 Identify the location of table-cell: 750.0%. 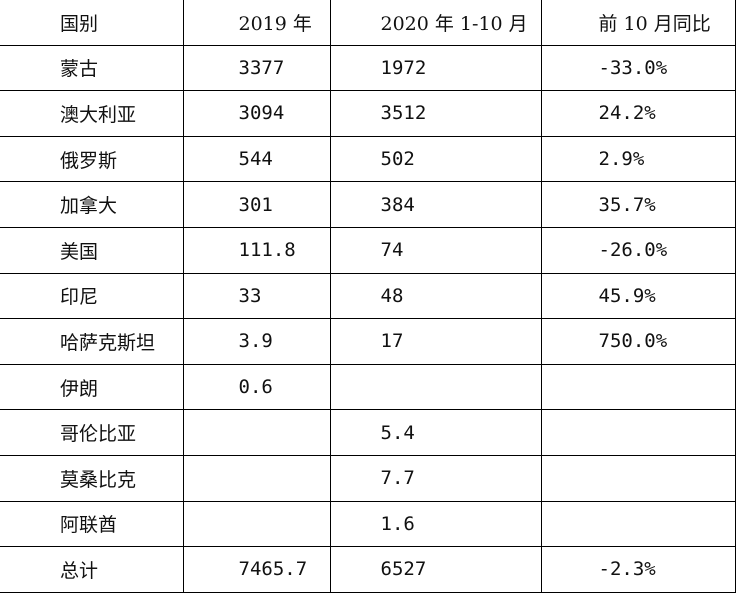
(638, 341).